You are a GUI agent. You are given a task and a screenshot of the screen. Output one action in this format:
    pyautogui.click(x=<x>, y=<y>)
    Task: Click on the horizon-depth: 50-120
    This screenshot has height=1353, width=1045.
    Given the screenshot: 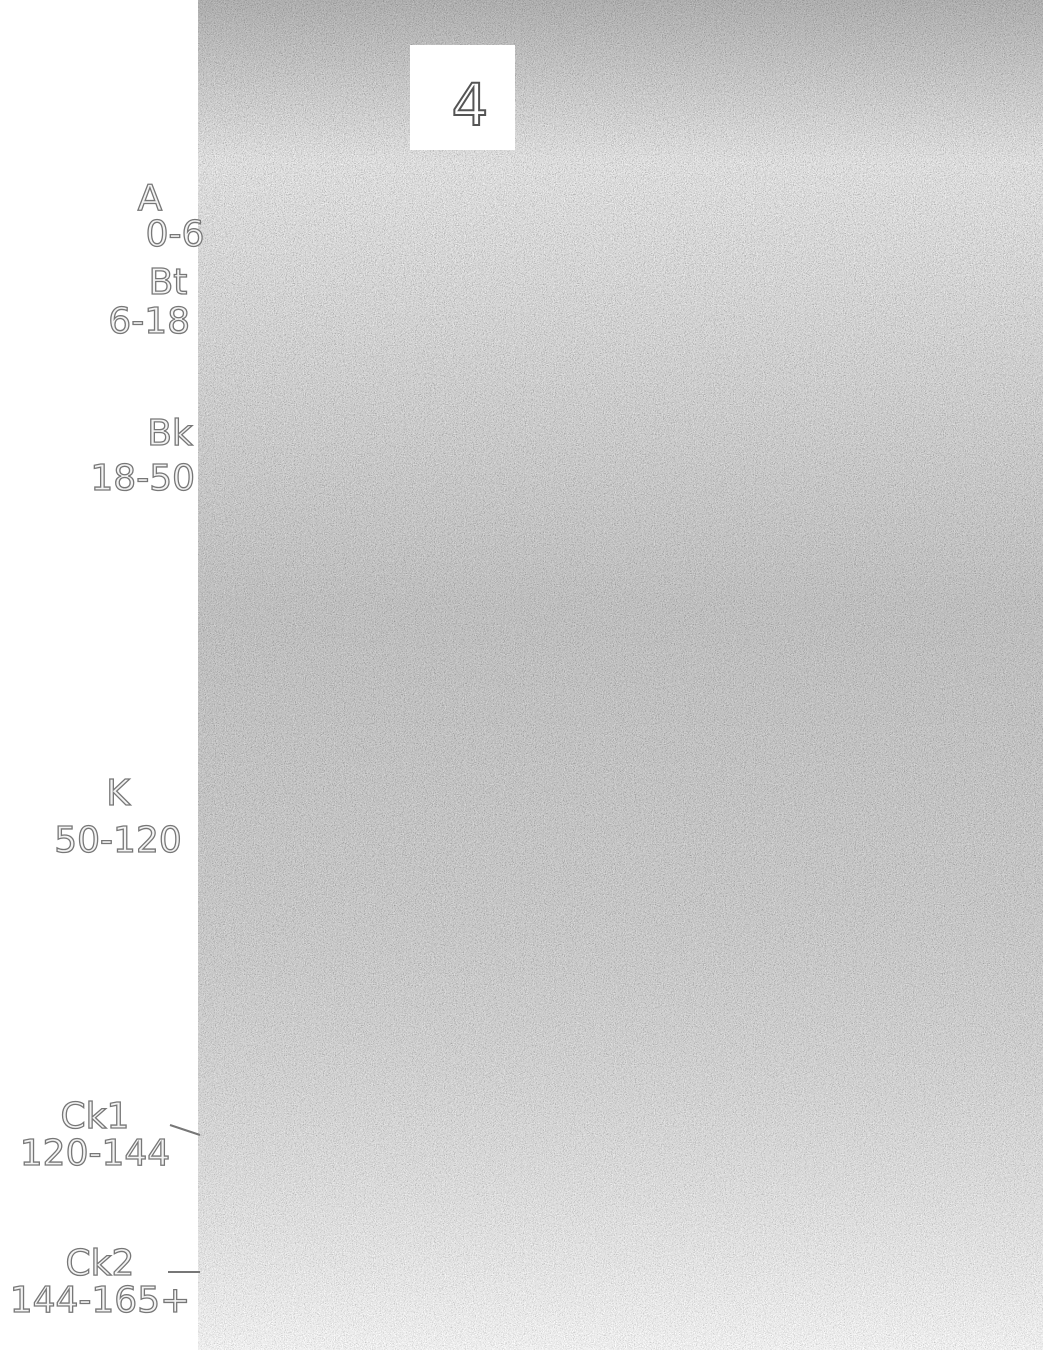 What is the action you would take?
    pyautogui.click(x=118, y=840)
    